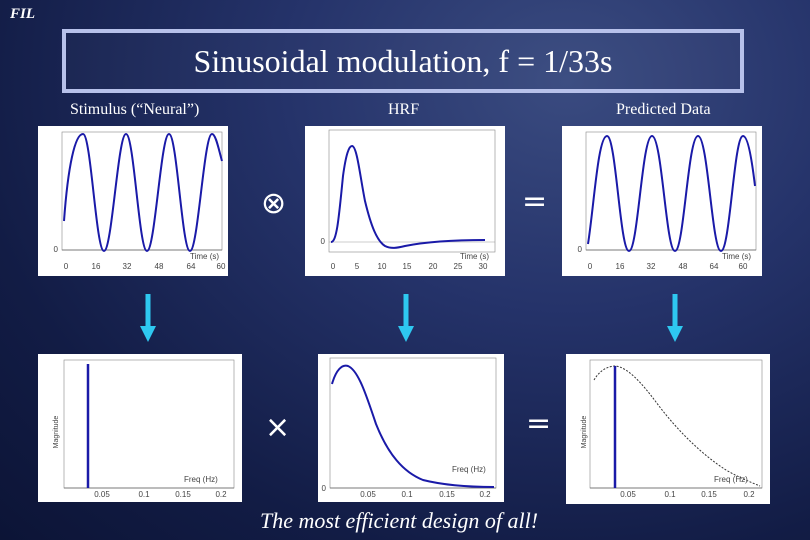 This screenshot has height=540, width=810. I want to click on hrf-time-plot: 0 Time (s) 0 5 10 15 20 25 30, so click(405, 201).